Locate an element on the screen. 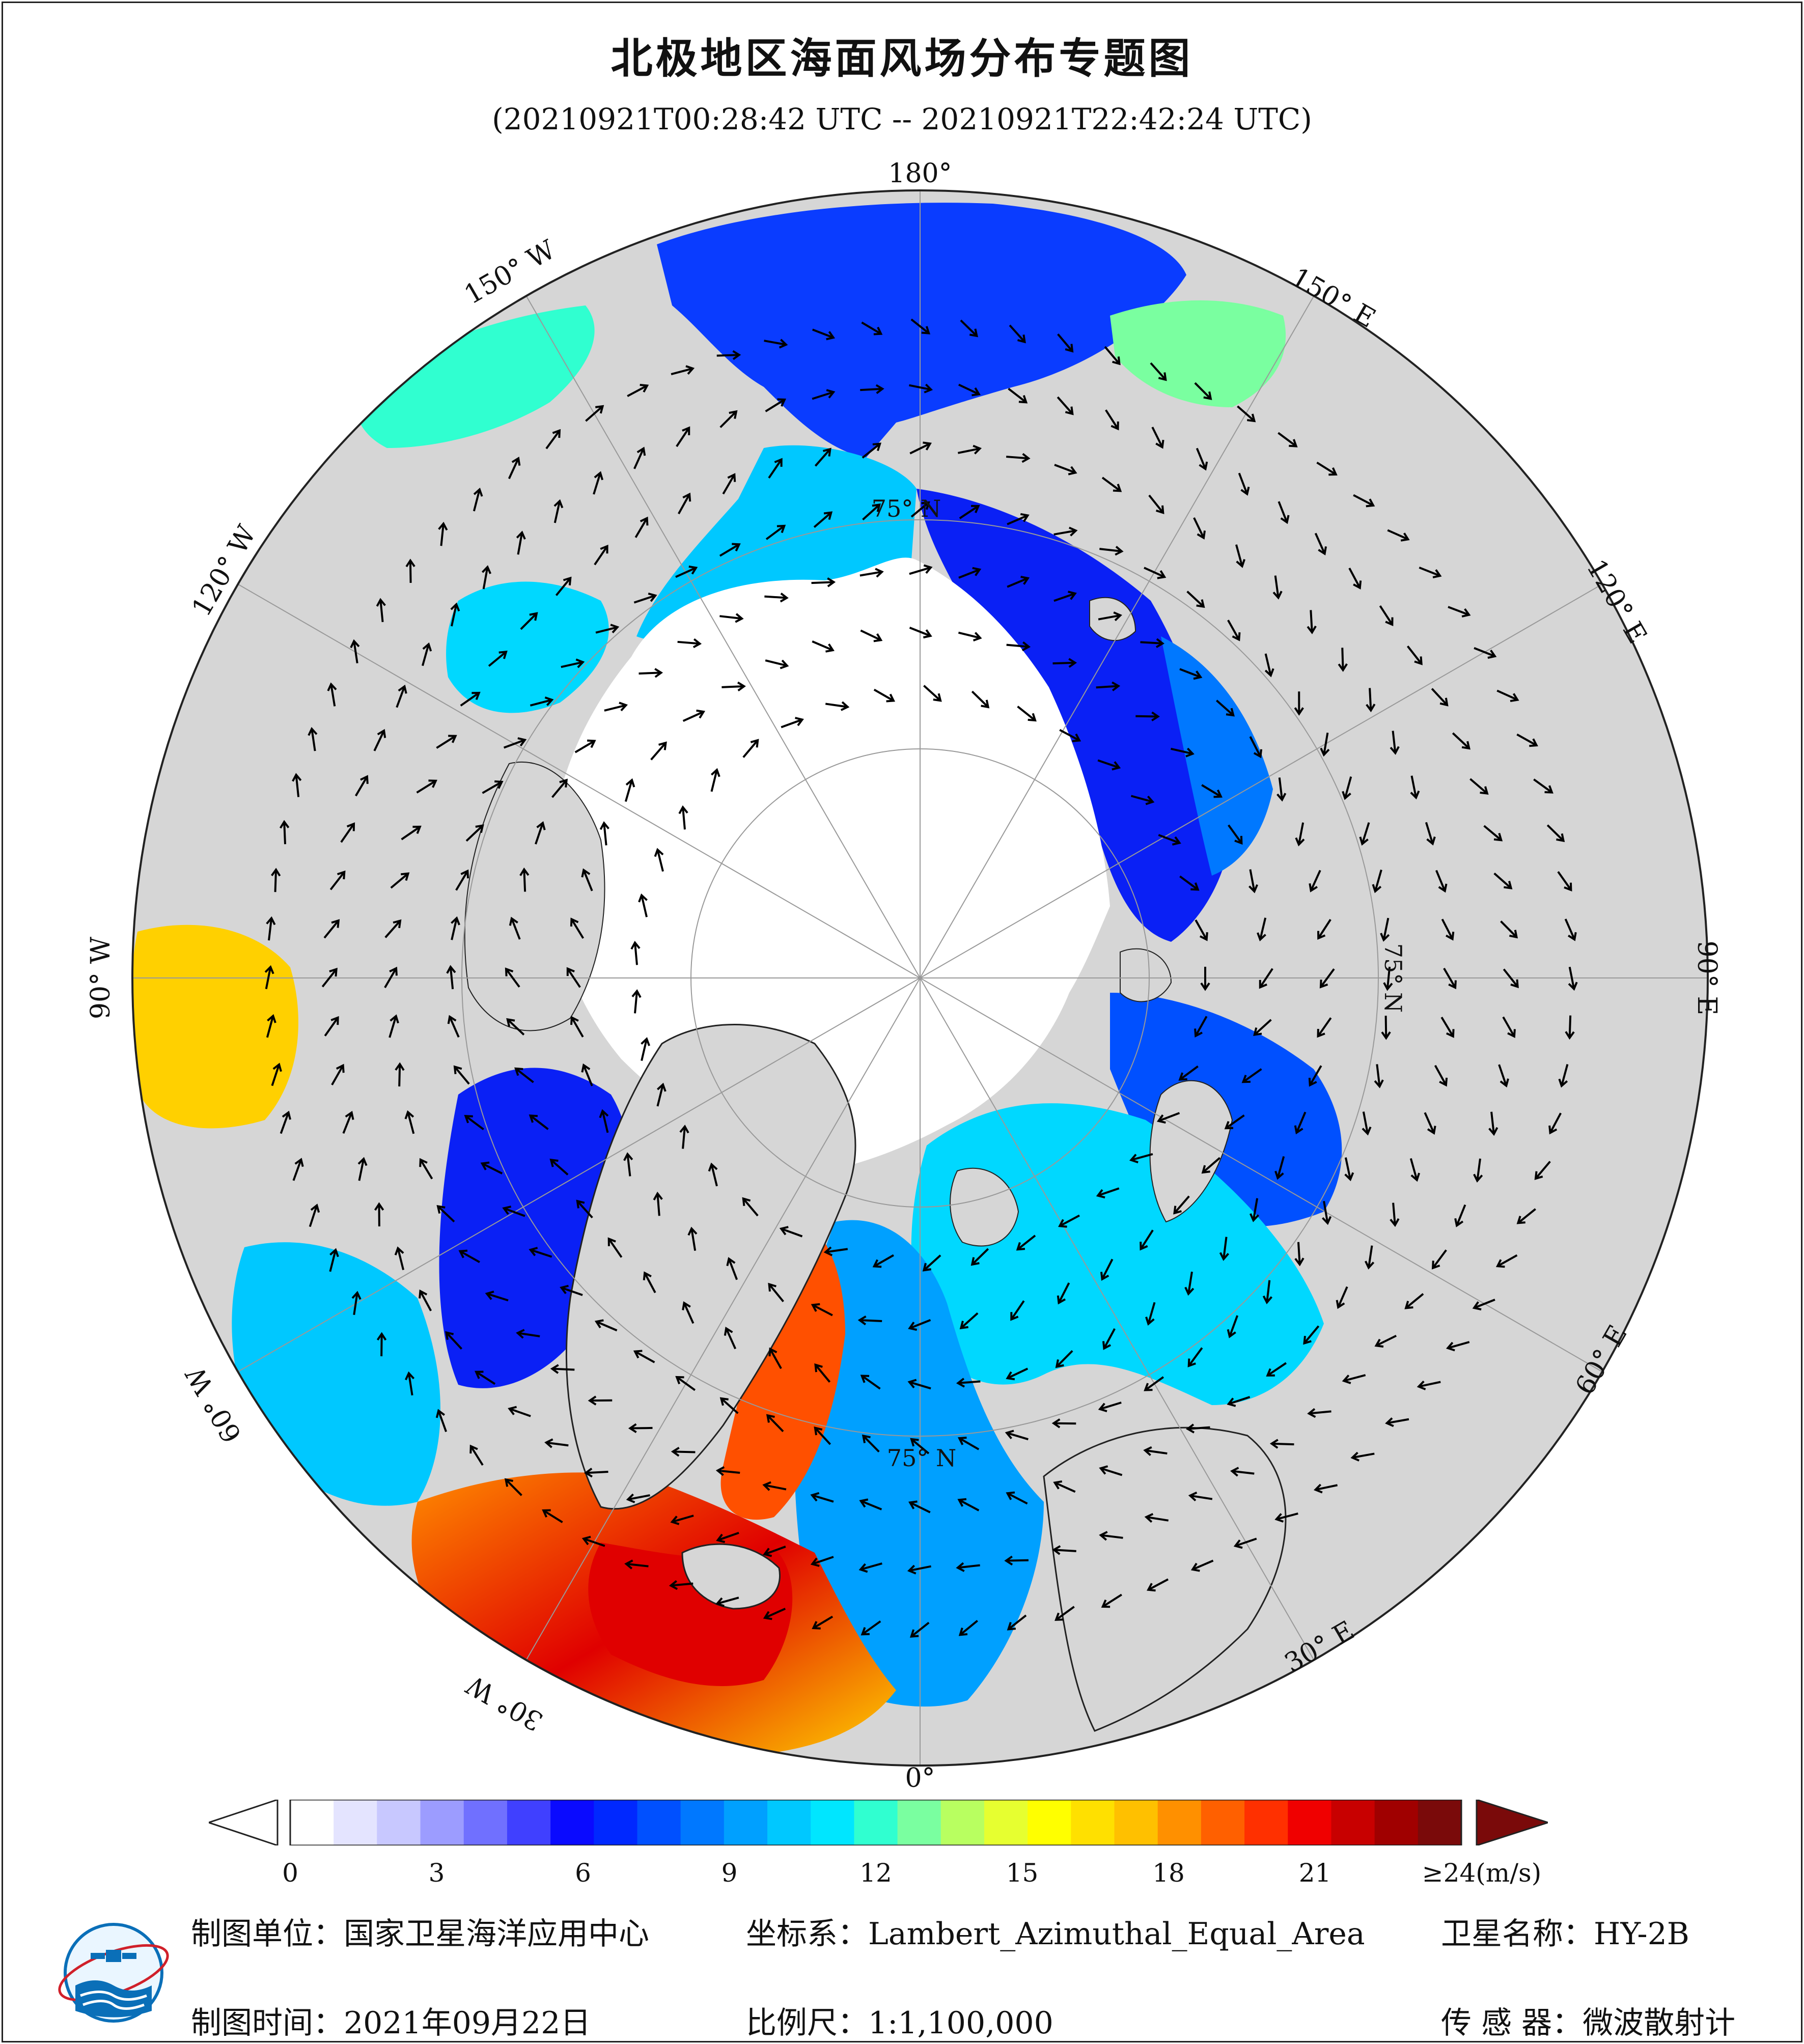  wind-region-laptev is located at coordinates (1217, 756).